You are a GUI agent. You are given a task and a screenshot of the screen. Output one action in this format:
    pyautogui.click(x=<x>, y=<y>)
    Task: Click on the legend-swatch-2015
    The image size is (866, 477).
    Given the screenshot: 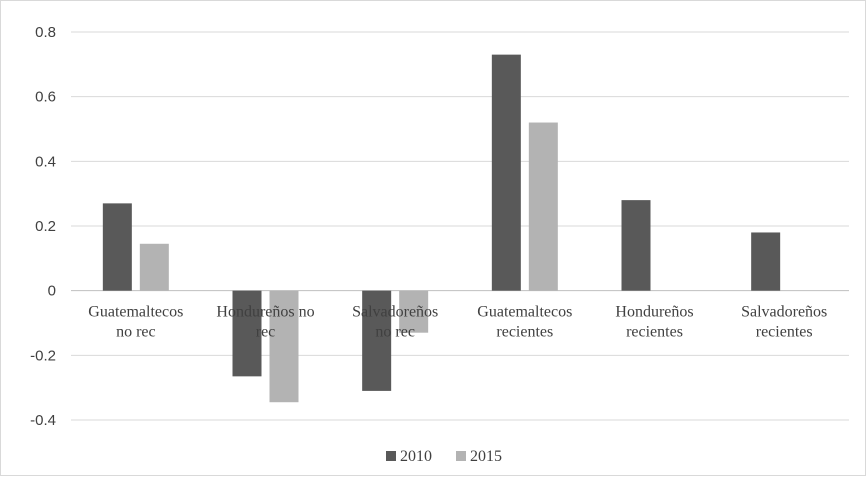 What is the action you would take?
    pyautogui.click(x=461, y=456)
    